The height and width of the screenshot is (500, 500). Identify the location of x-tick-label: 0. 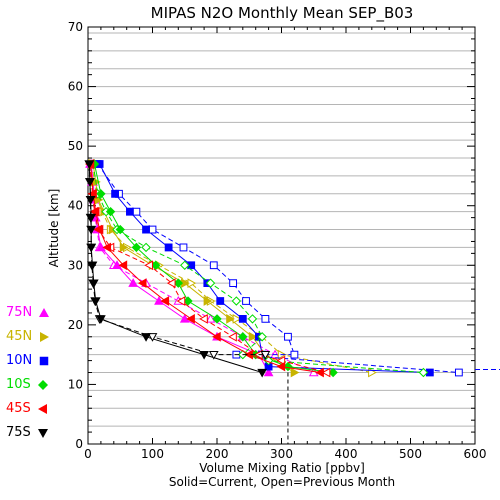
(88, 454).